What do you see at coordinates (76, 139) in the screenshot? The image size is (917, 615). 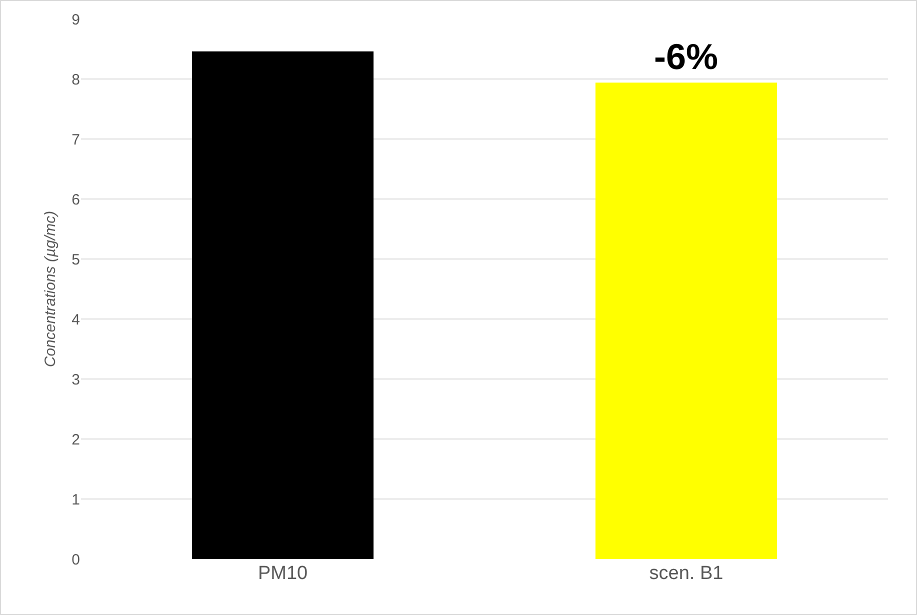 I see `y-tick-label: 7` at bounding box center [76, 139].